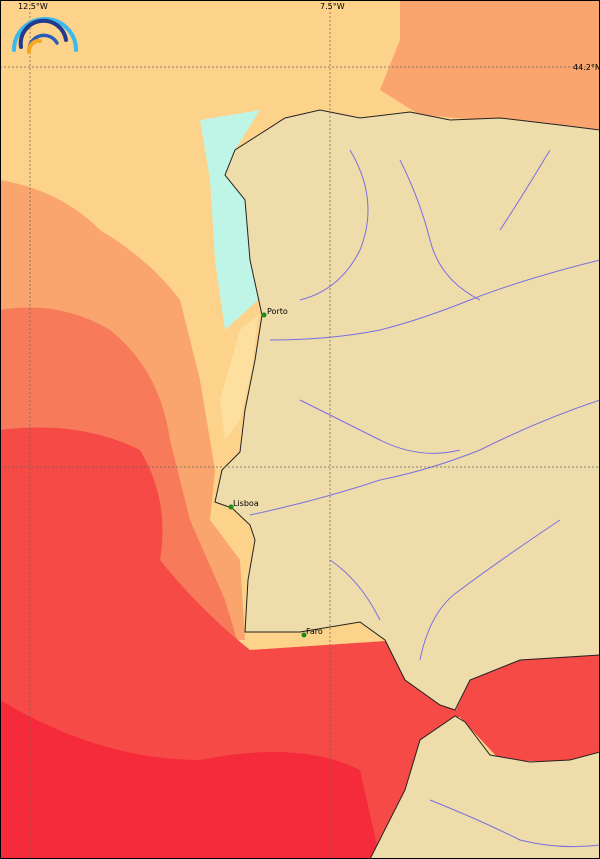 The image size is (600, 859). I want to click on city-label: Lisboa, so click(246, 503).